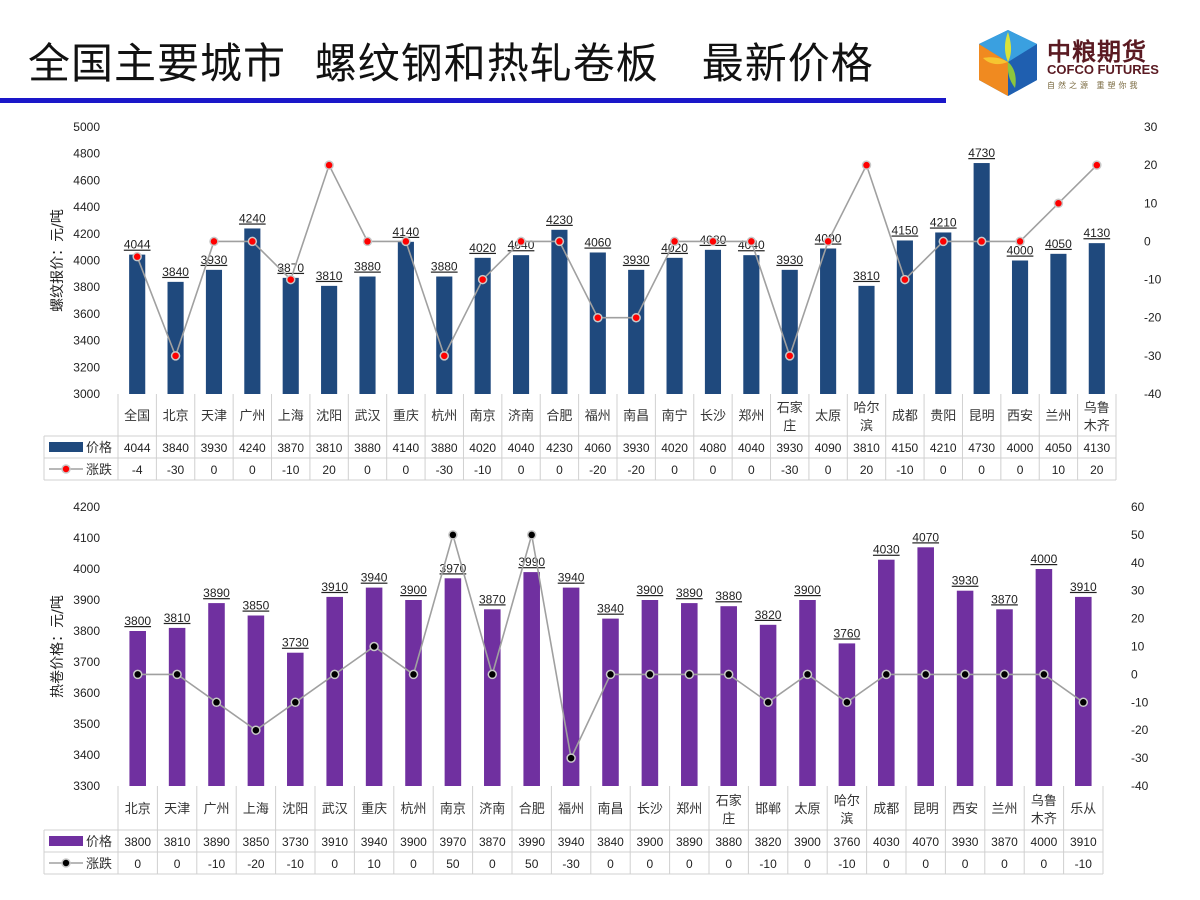  What do you see at coordinates (413, 809) in the screenshot?
I see `category-label: 杭州` at bounding box center [413, 809].